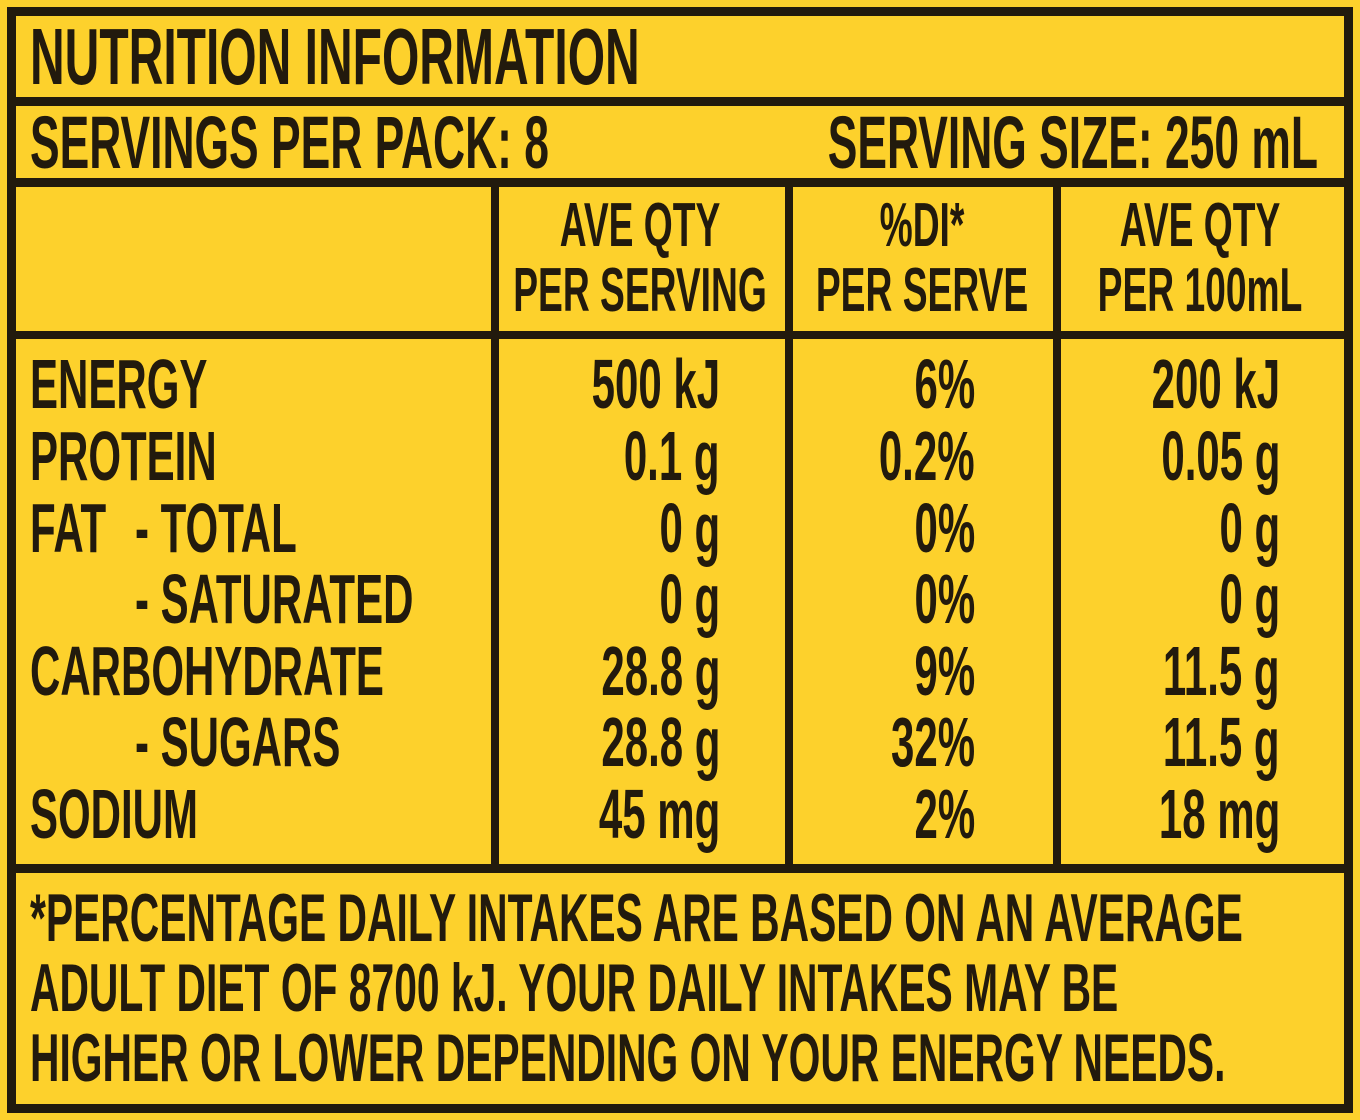 Image resolution: width=1360 pixels, height=1120 pixels. Describe the element at coordinates (216, 528) in the screenshot. I see `nutrient-sublabel: - TOTAL` at that location.